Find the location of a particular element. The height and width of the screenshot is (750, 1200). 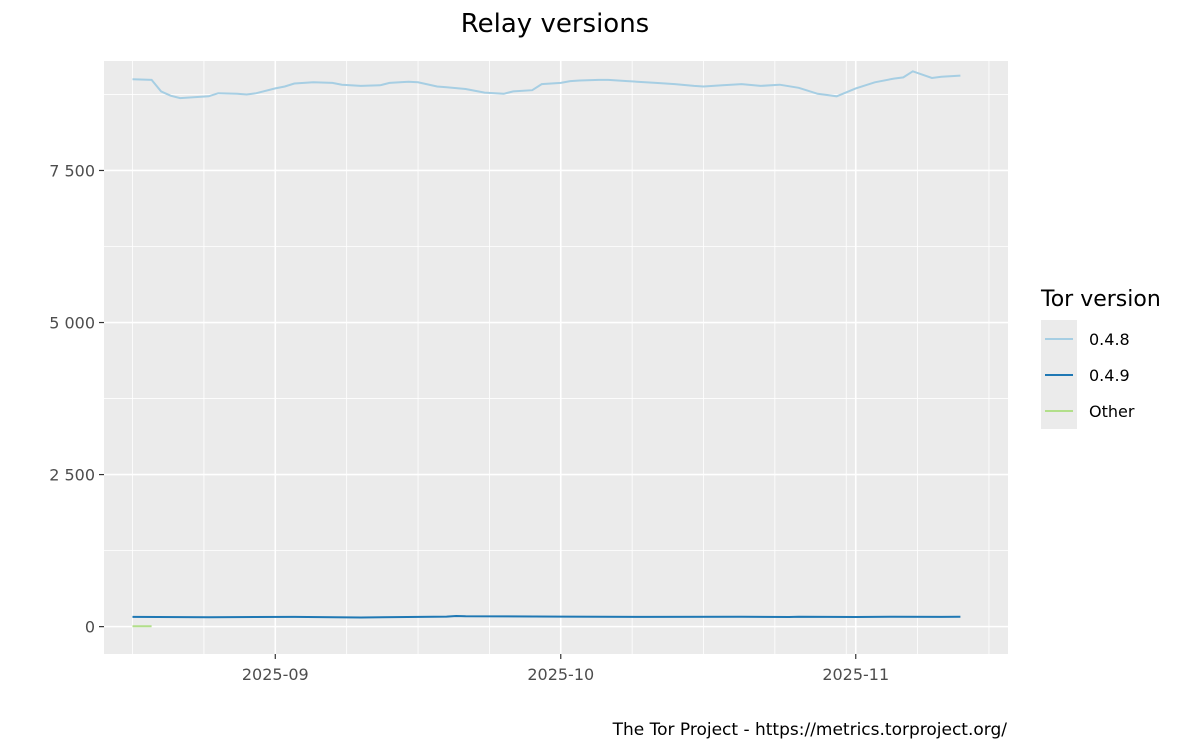

x-axis: 2025-09 2025-10 2025-11 is located at coordinates (565, 669).